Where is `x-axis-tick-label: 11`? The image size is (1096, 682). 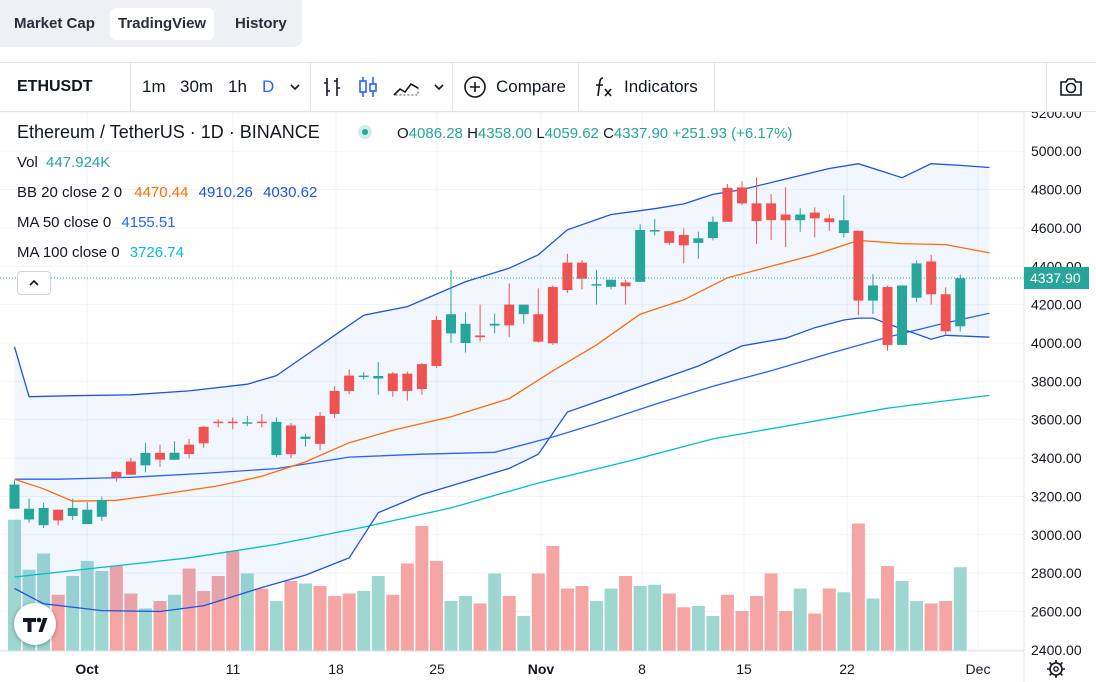
x-axis-tick-label: 11 is located at coordinates (233, 669).